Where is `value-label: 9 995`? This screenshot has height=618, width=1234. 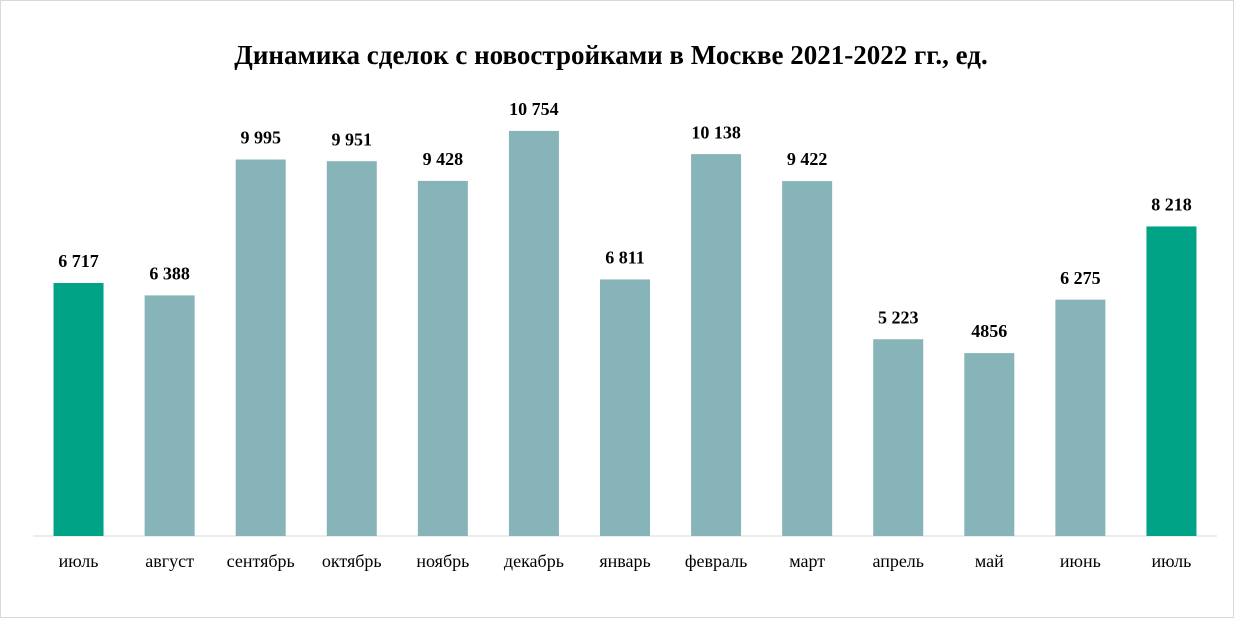
value-label: 9 995 is located at coordinates (260, 138).